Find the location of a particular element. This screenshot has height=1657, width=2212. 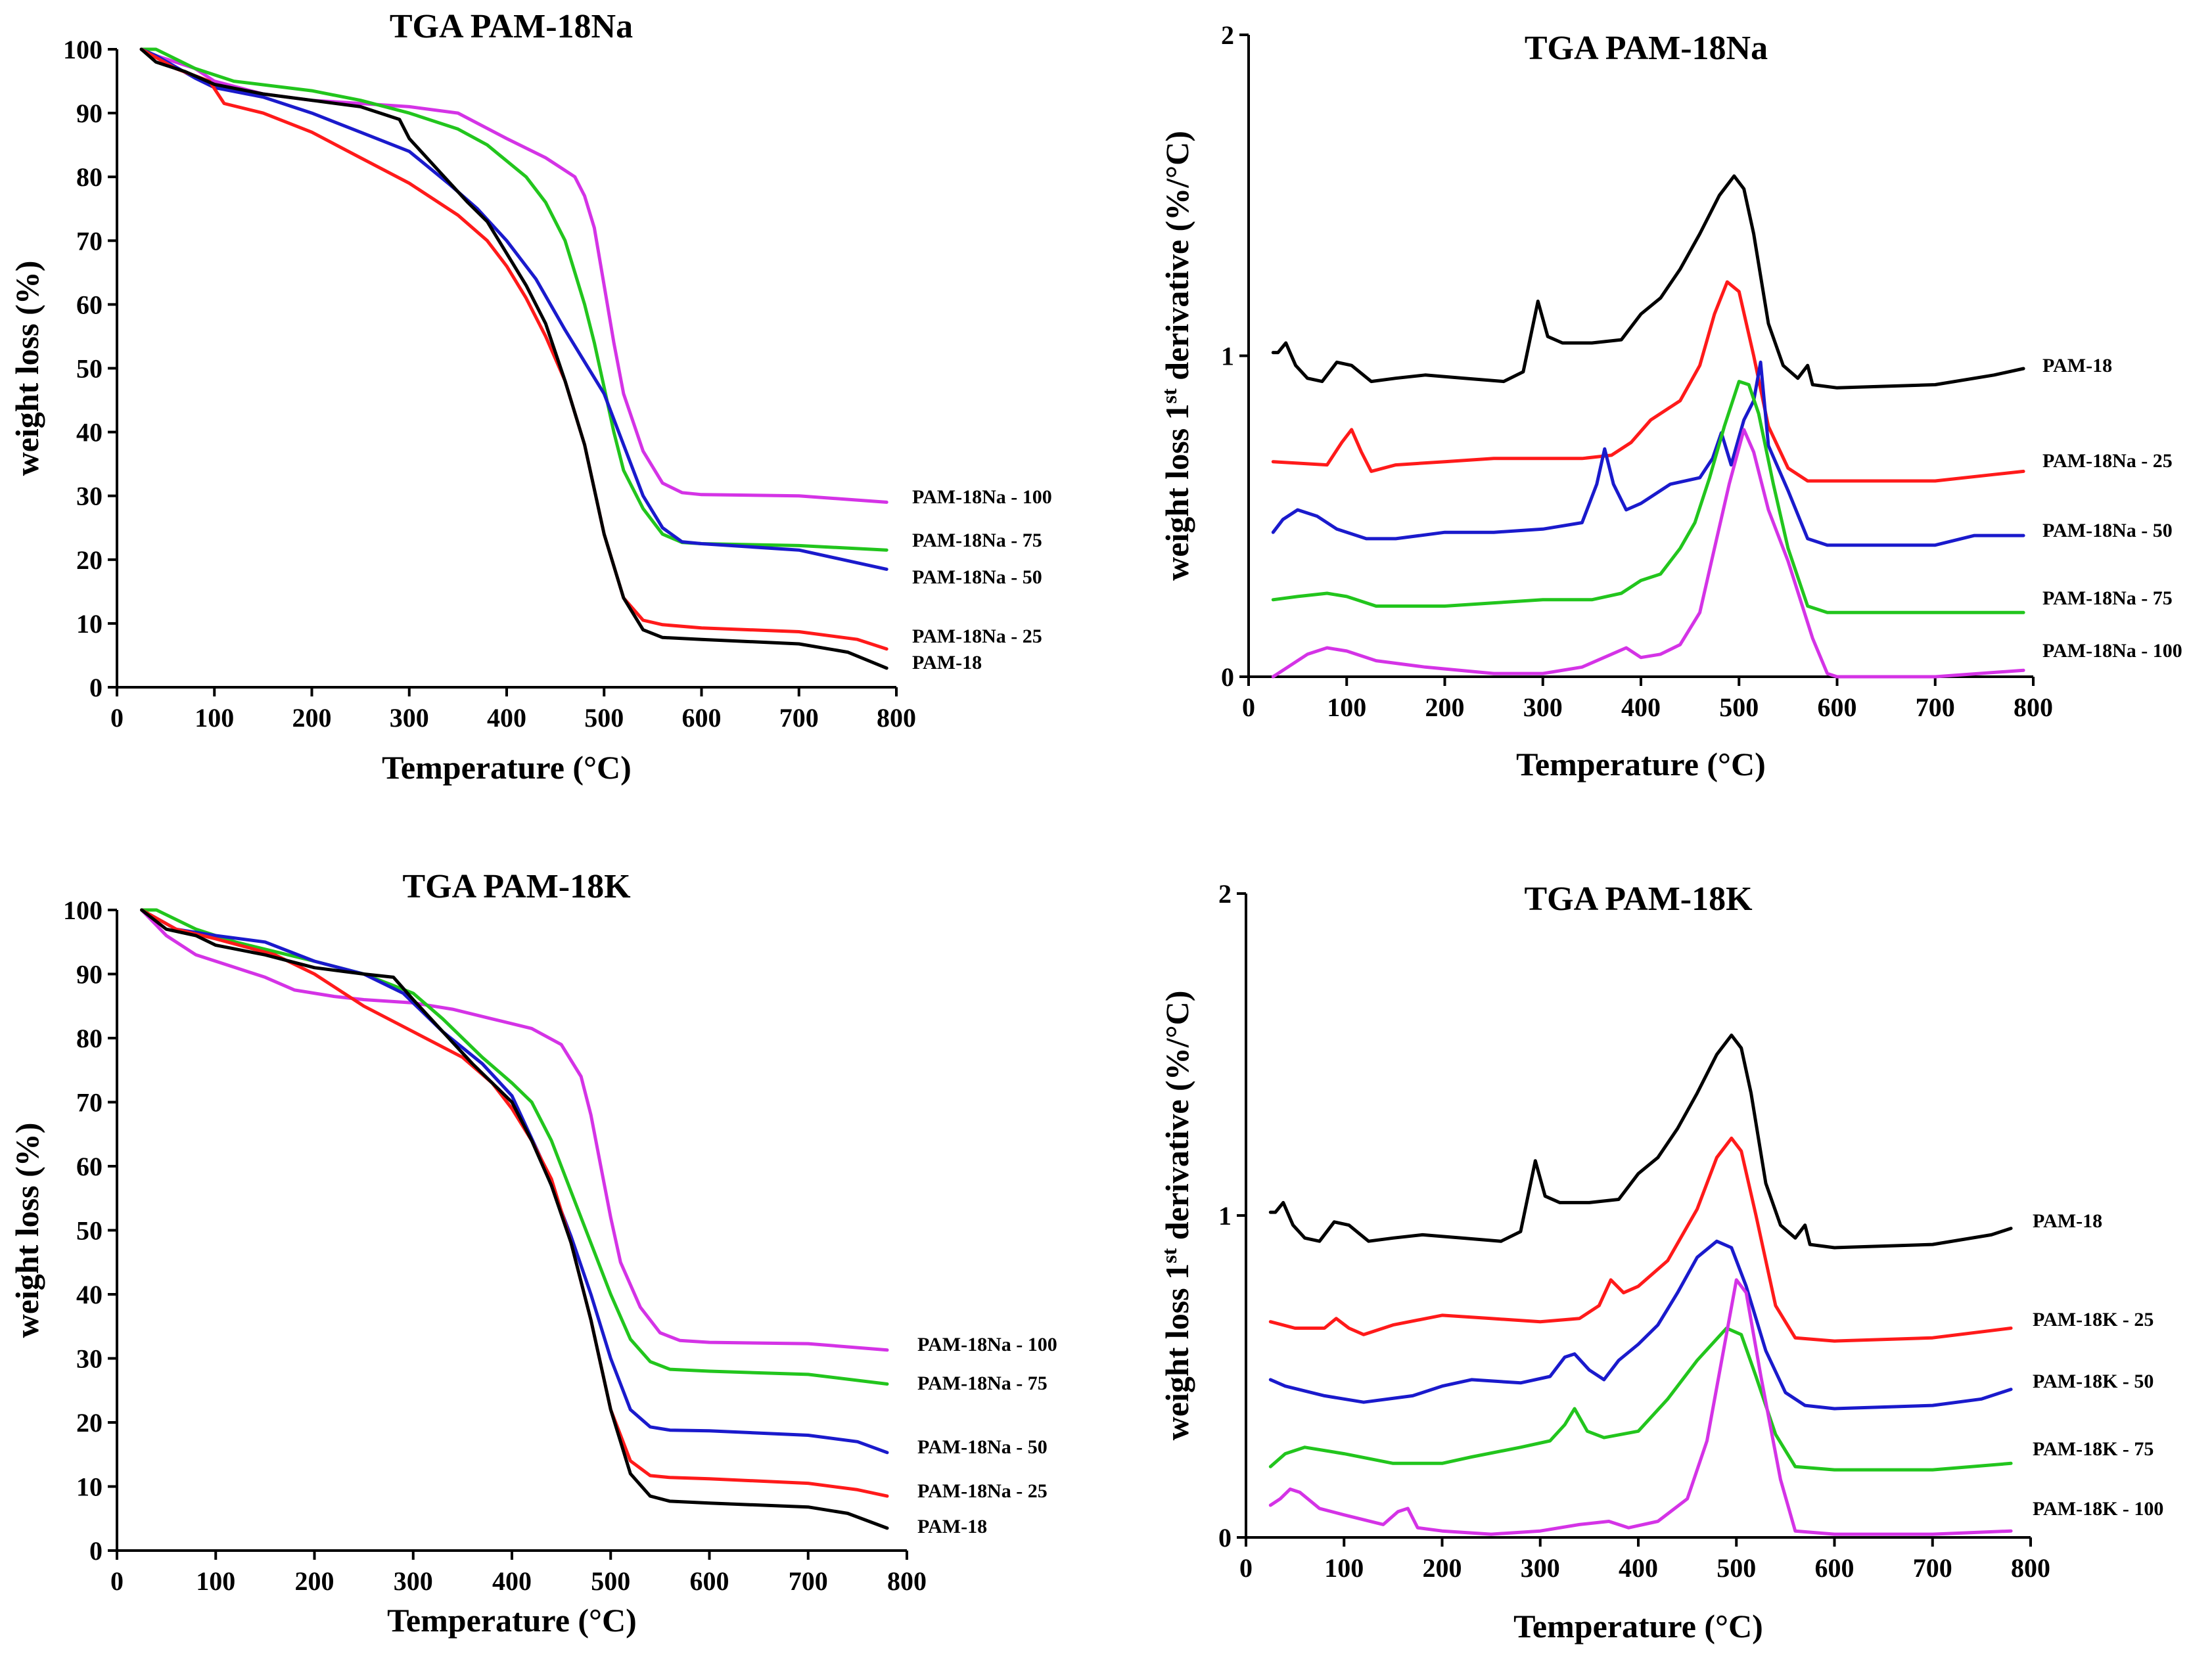

x-tick-label: 300 is located at coordinates (1543, 707).